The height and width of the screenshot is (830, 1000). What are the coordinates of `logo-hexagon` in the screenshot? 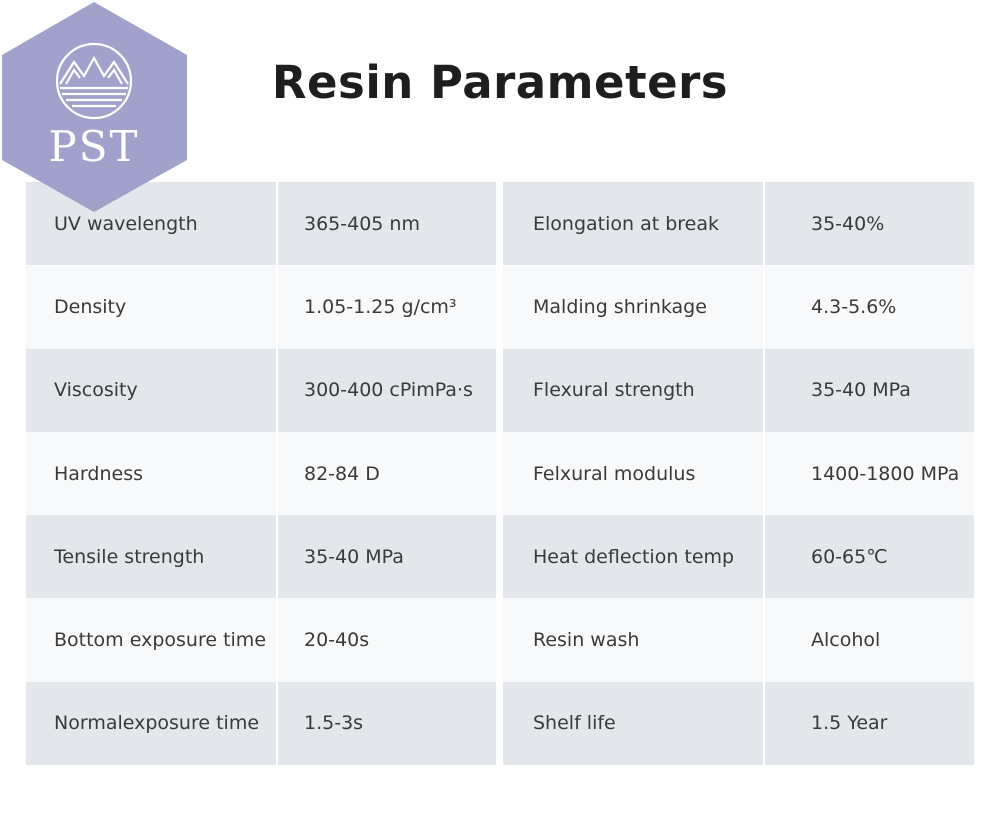 It's located at (94, 107).